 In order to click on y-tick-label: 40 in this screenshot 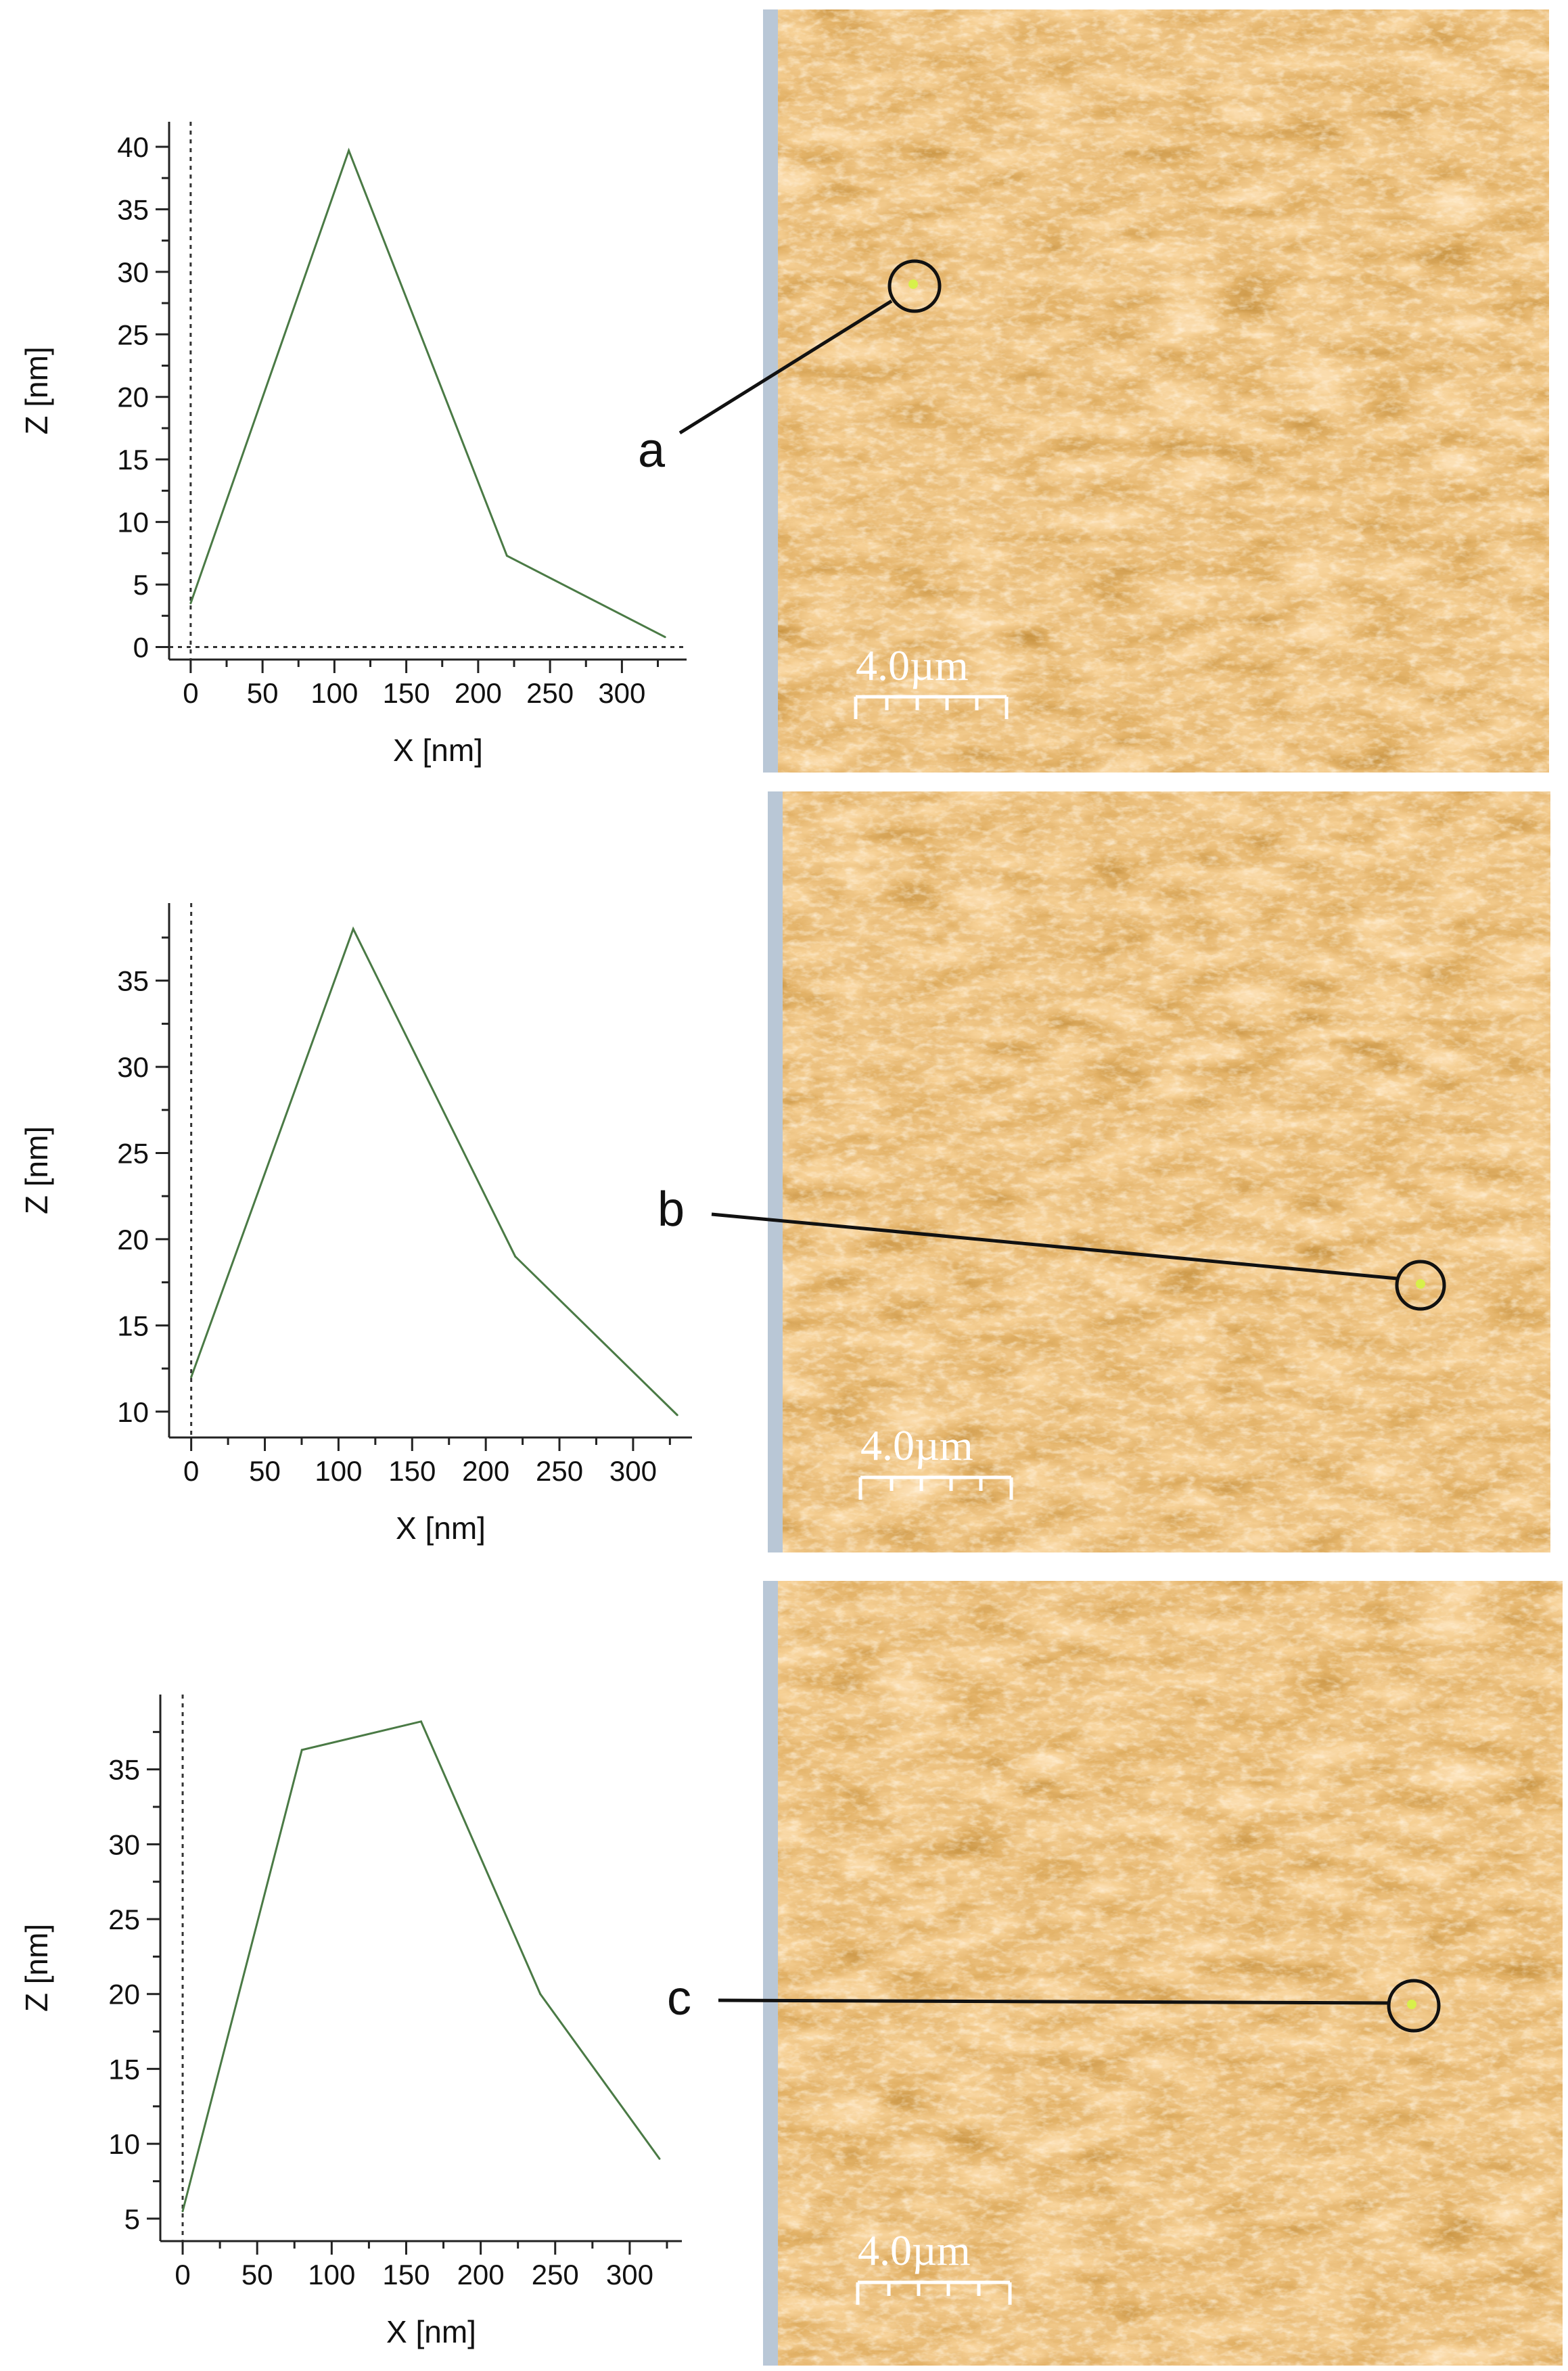, I will do `click(133, 147)`.